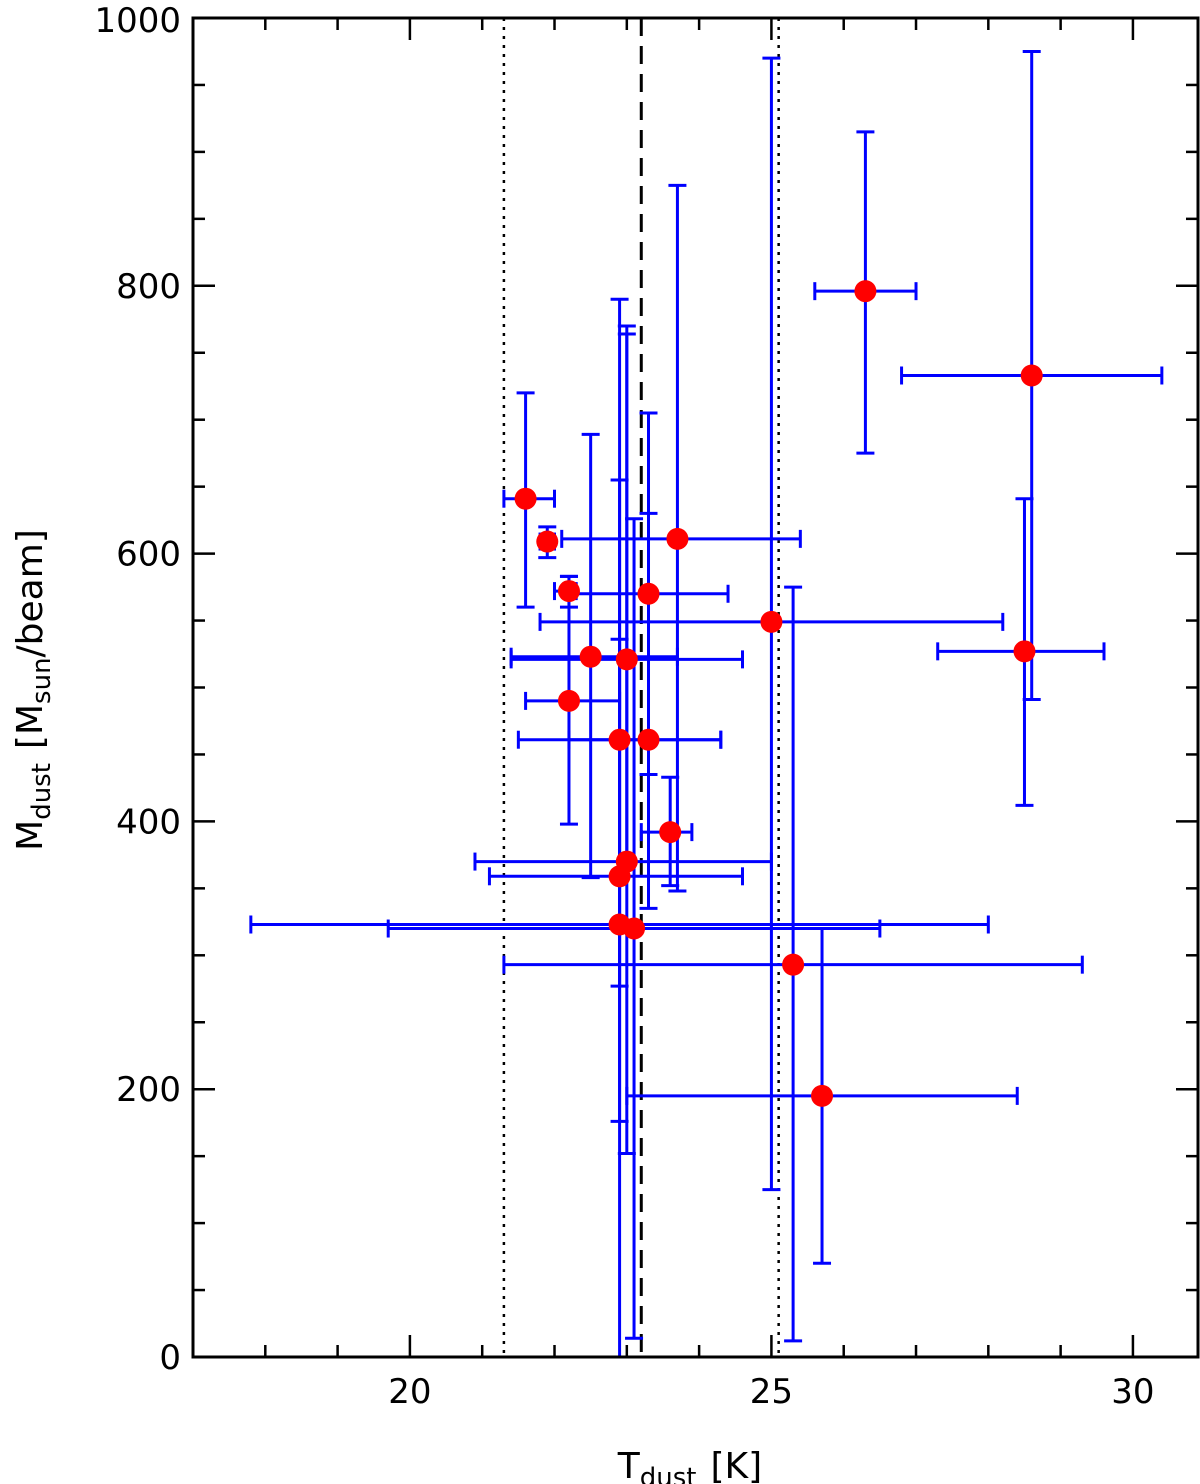 The width and height of the screenshot is (1200, 1484). What do you see at coordinates (148, 555) in the screenshot?
I see `y-tick-label: 600` at bounding box center [148, 555].